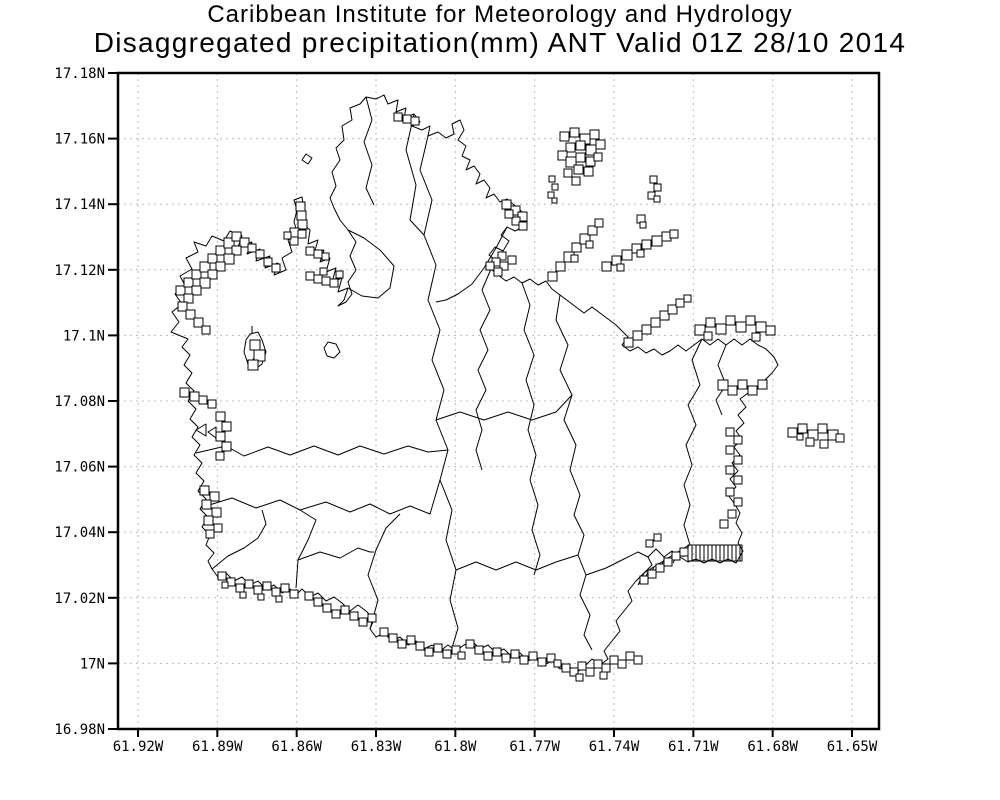 This screenshot has width=1000, height=800. What do you see at coordinates (79, 402) in the screenshot?
I see `y-tick-label: 17.08N` at bounding box center [79, 402].